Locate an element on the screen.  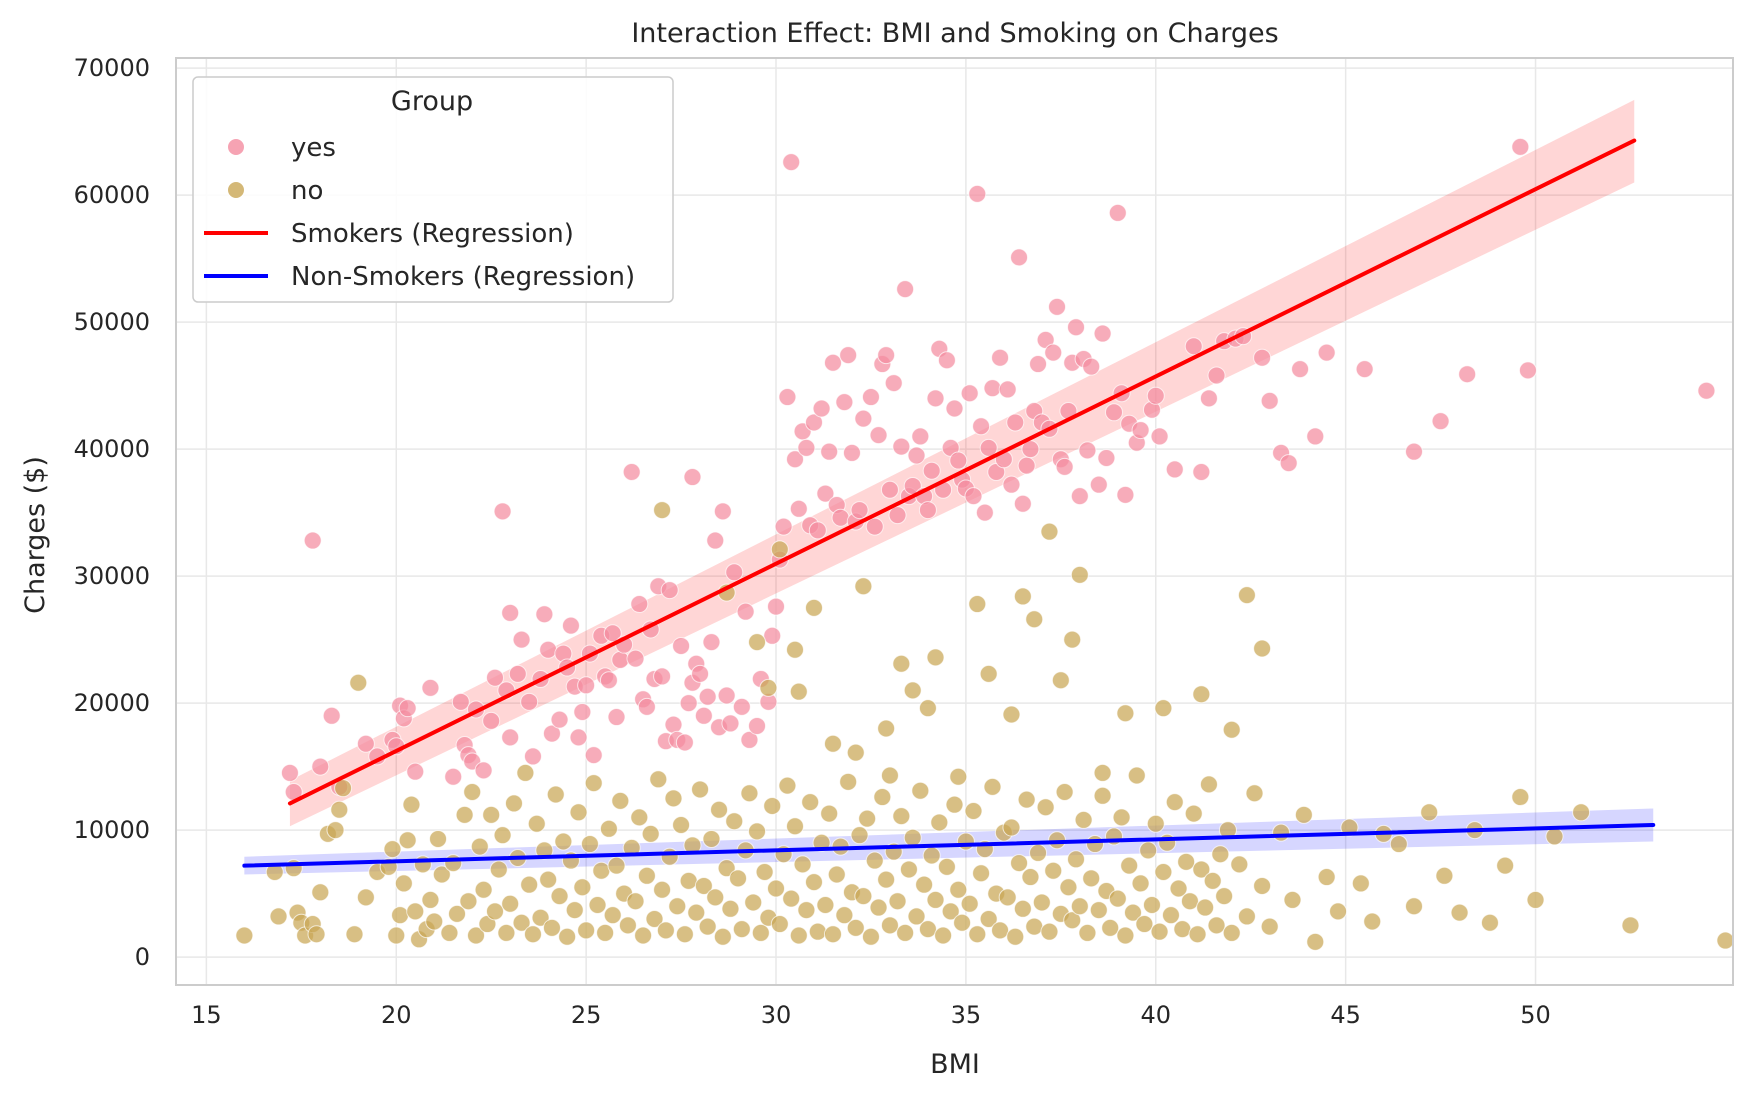
legend-label: yes is located at coordinates (313, 148).